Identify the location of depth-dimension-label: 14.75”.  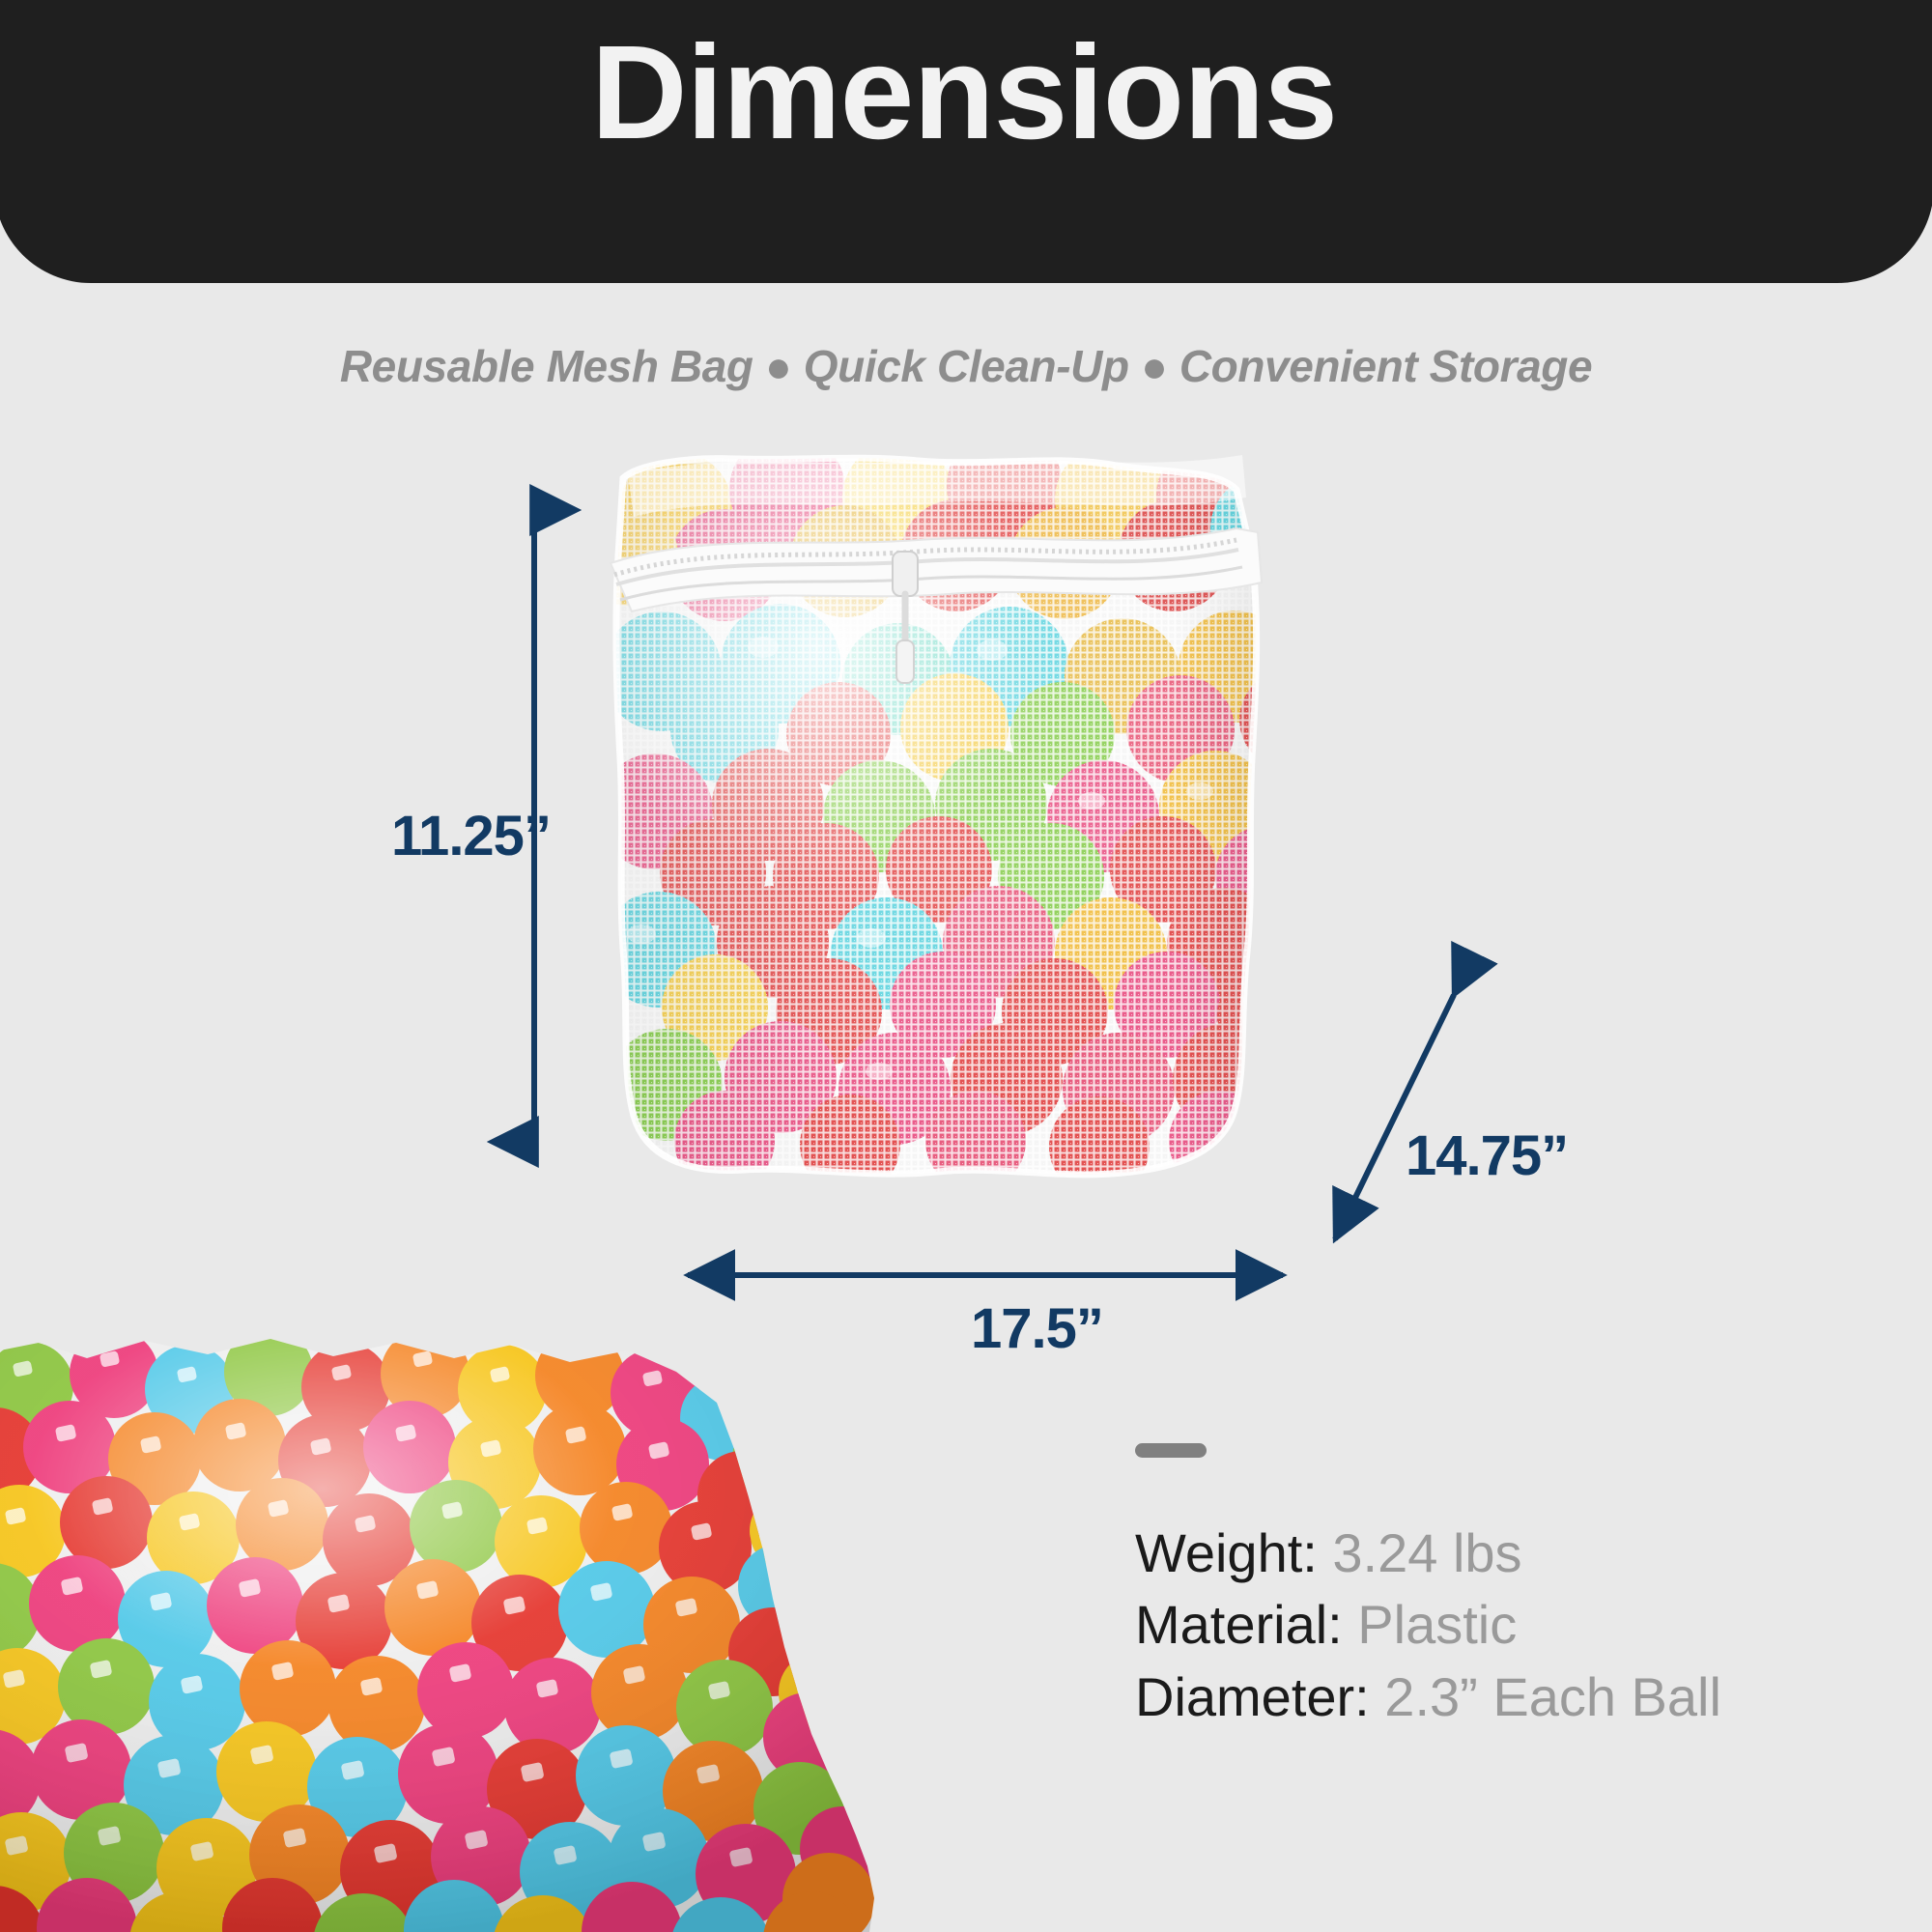
(1487, 1155).